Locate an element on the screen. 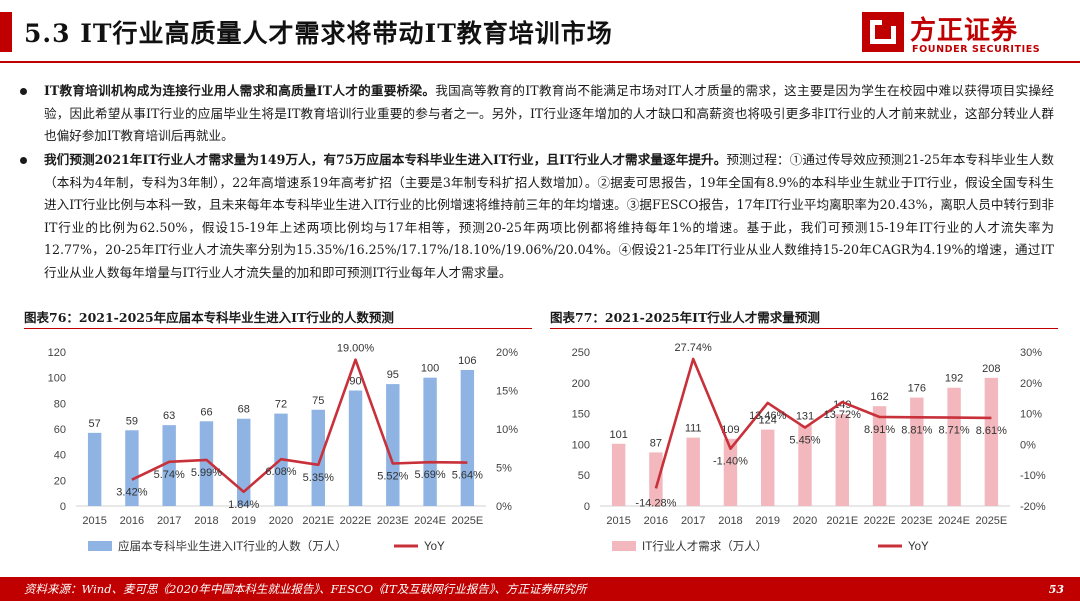  logo-chinese-name: 方正证券 is located at coordinates (964, 31).